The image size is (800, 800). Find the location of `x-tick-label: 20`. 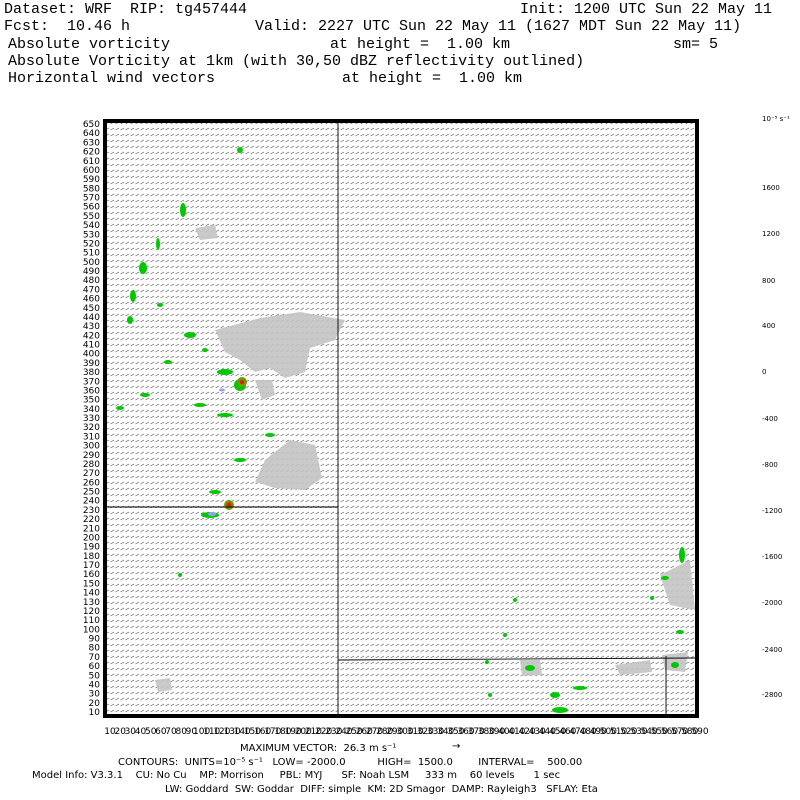

x-tick-label: 20 is located at coordinates (120, 732).